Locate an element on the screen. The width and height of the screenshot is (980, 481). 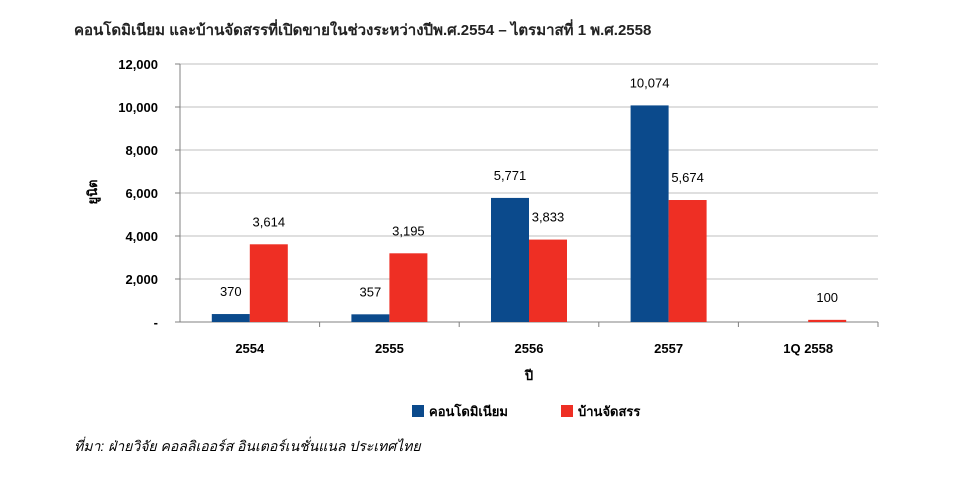
data-label-house: 3,195 is located at coordinates (408, 230).